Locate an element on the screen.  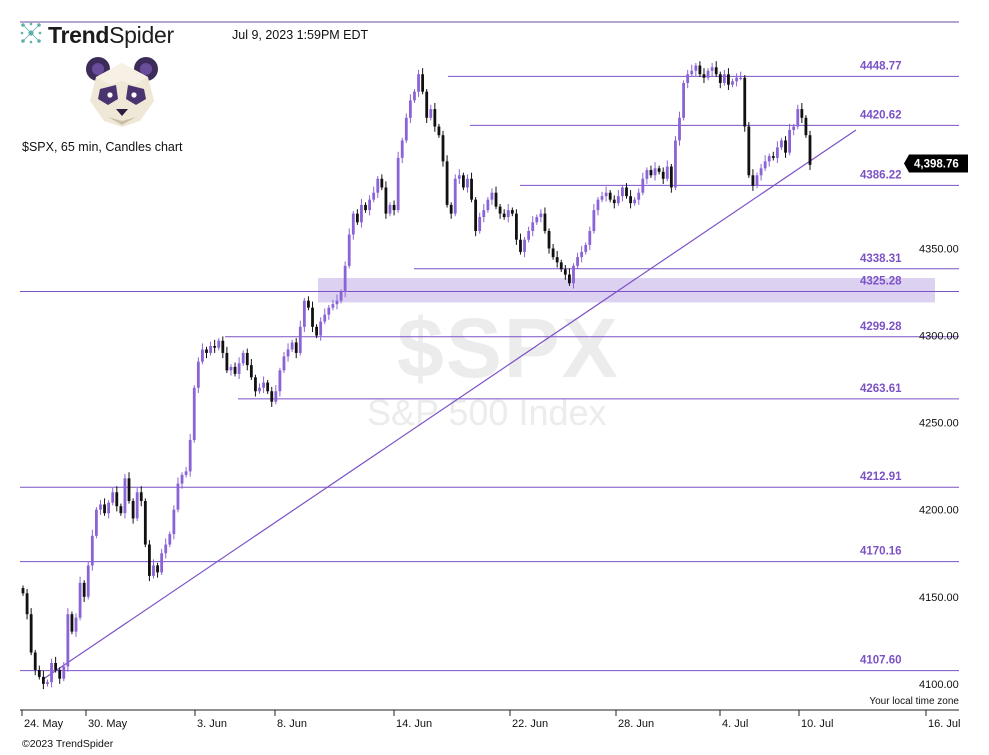
level-label: 4420.62 is located at coordinates (881, 115).